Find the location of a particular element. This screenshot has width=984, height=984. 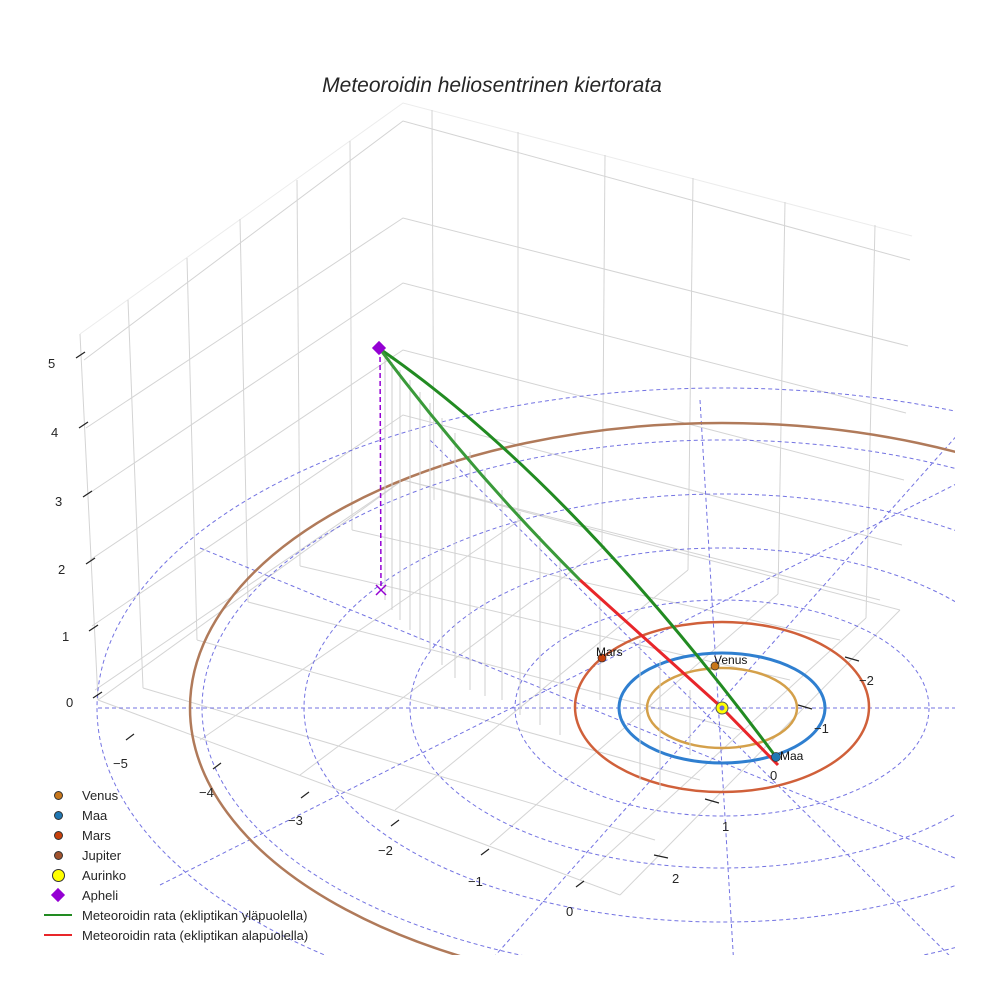

z-tick-4: 4 is located at coordinates (54, 432).